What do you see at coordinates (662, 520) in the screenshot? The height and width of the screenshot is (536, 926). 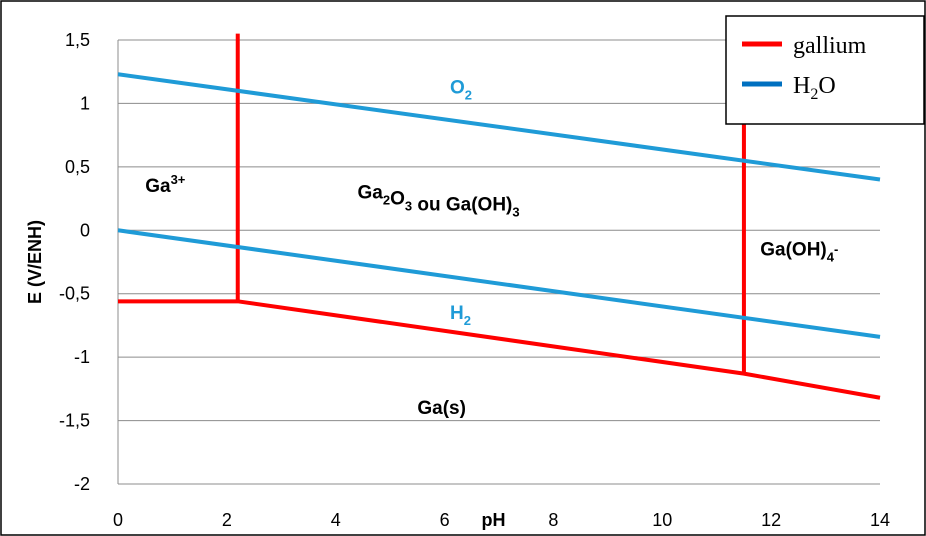 I see `x-tick-label: 10` at bounding box center [662, 520].